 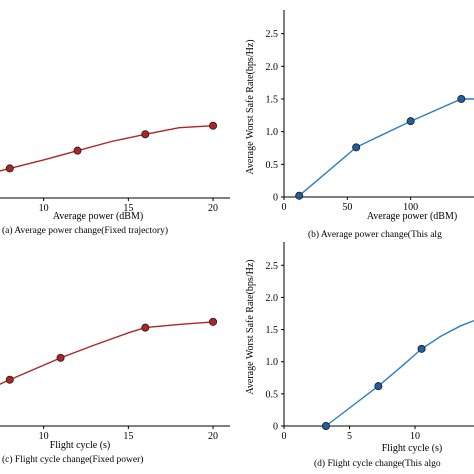 I want to click on x-tick-label: 50, so click(x=347, y=207).